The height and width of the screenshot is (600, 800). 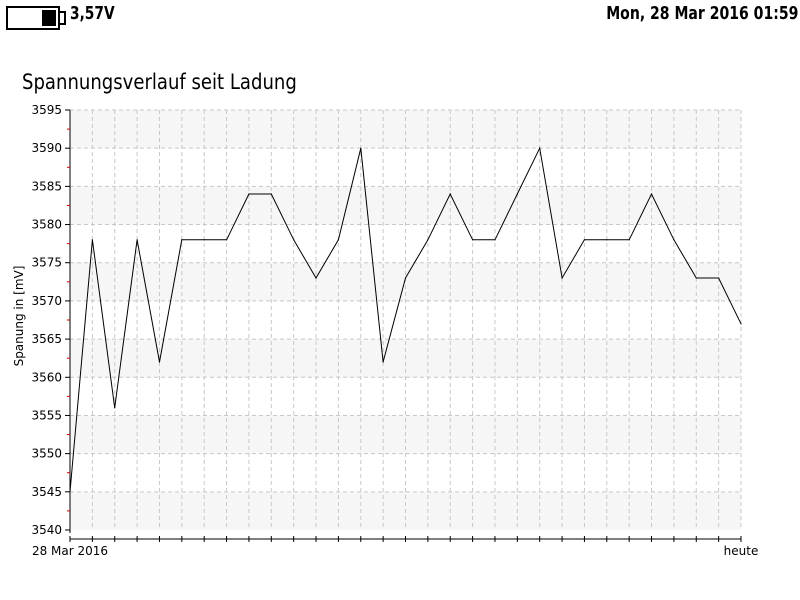 I want to click on battery-tip, so click(x=63, y=18).